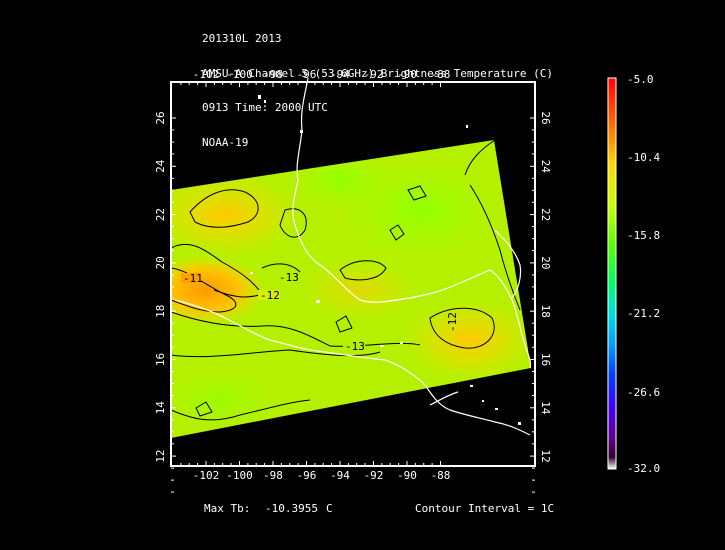 The image size is (725, 550). I want to click on lat-tick-label-left: 24, so click(160, 166).